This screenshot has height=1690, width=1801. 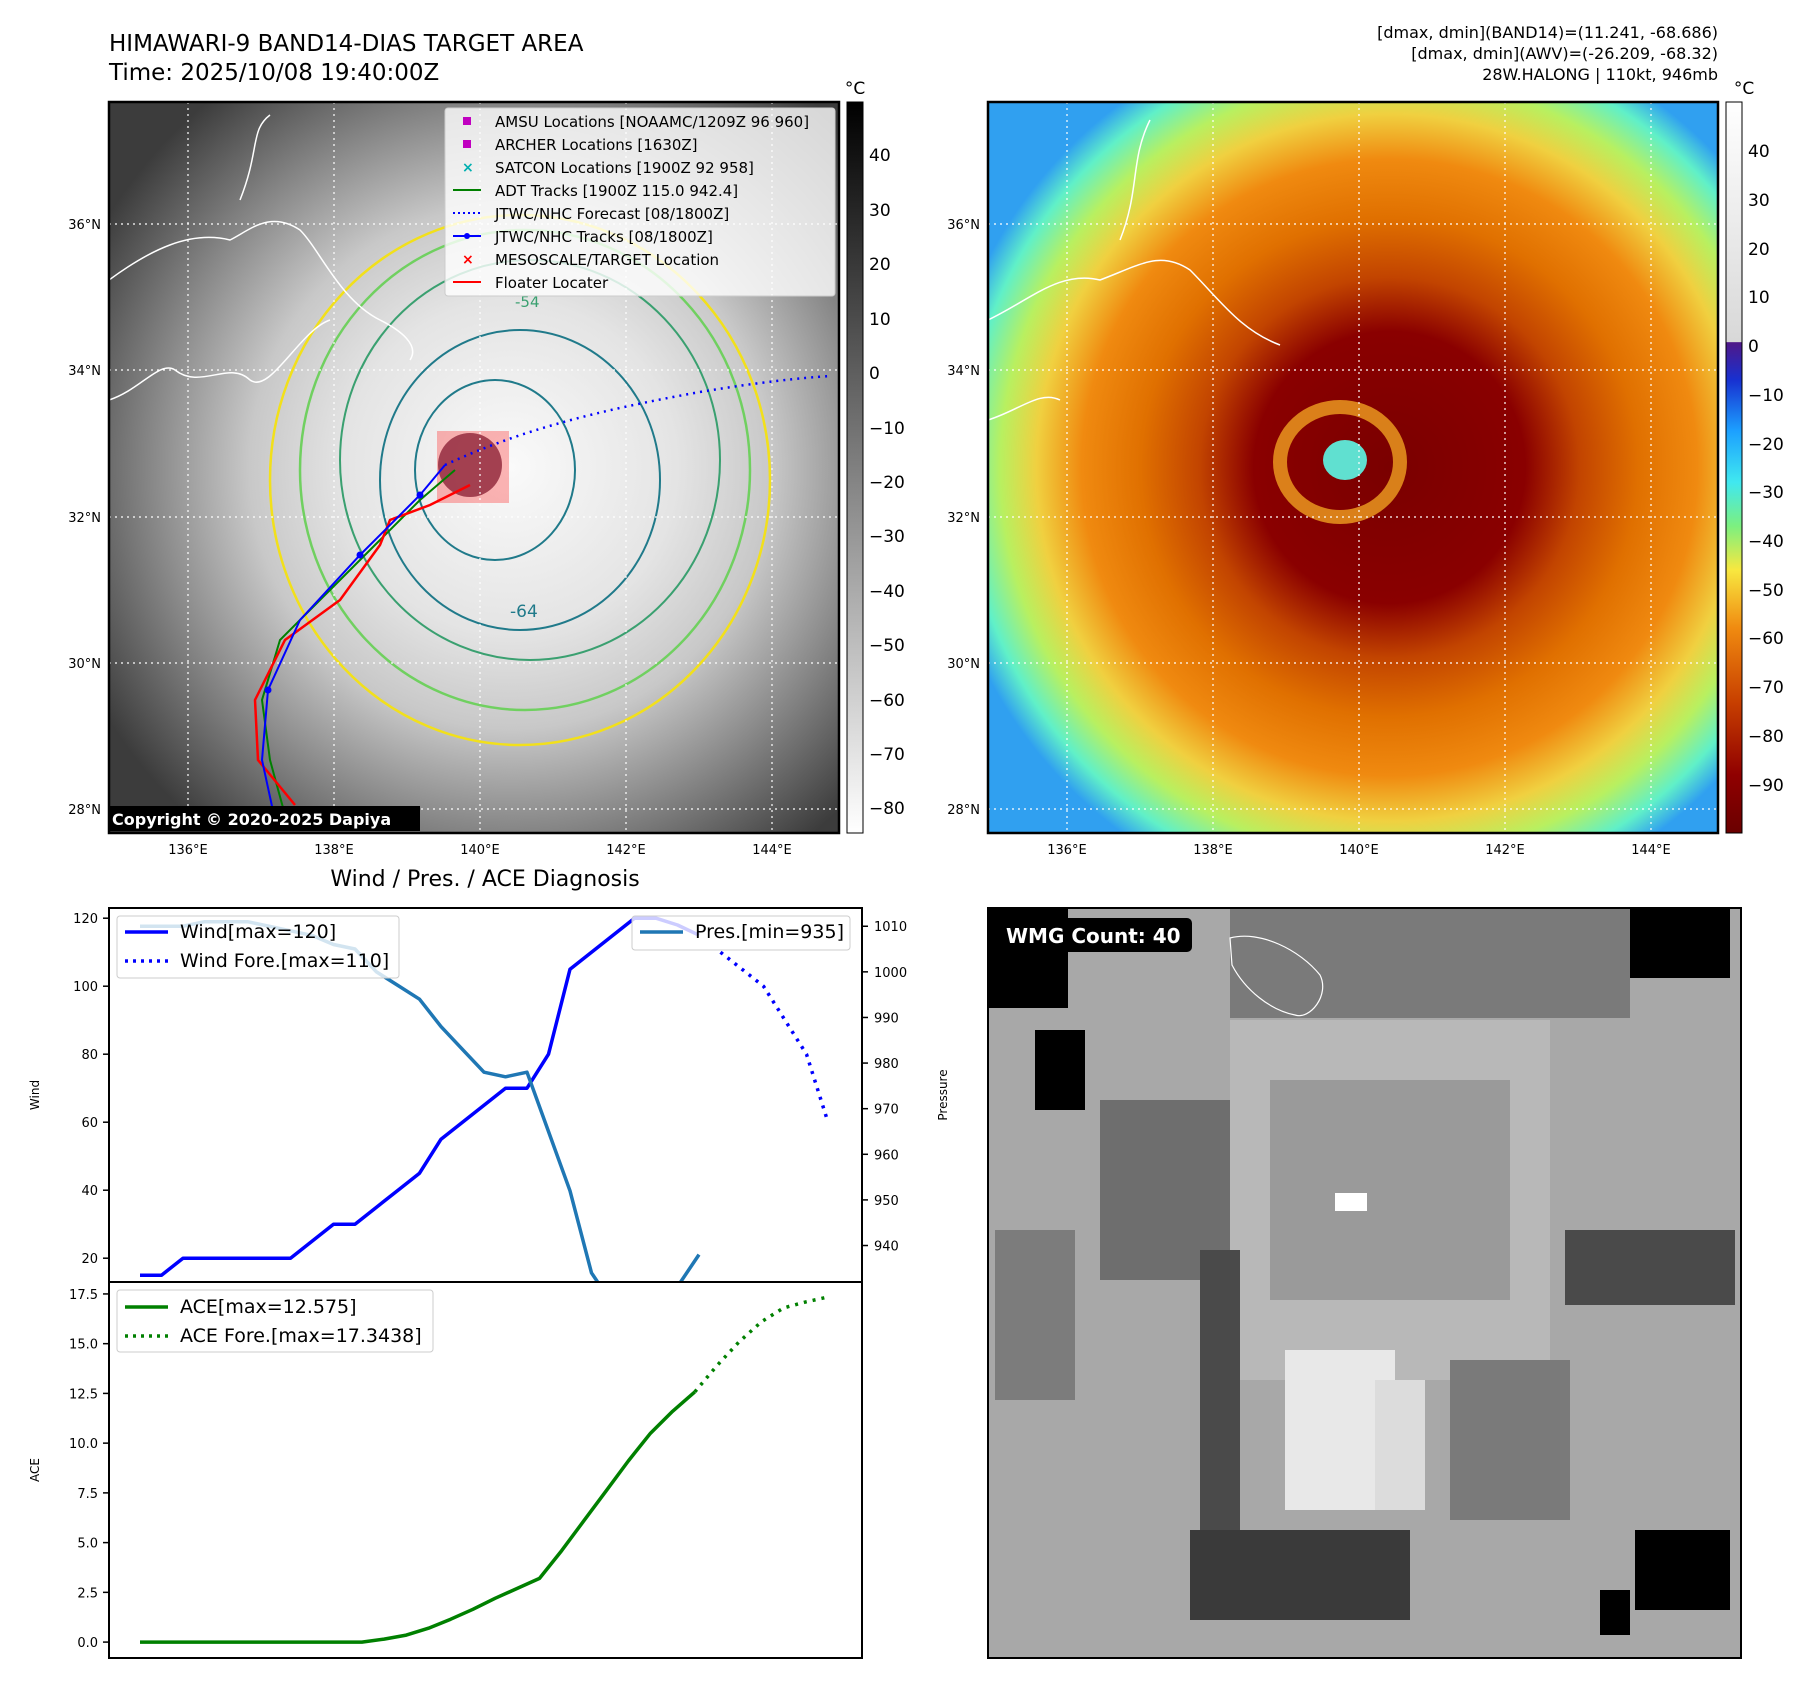 I want to click on copyright-box, so click(x=264, y=818).